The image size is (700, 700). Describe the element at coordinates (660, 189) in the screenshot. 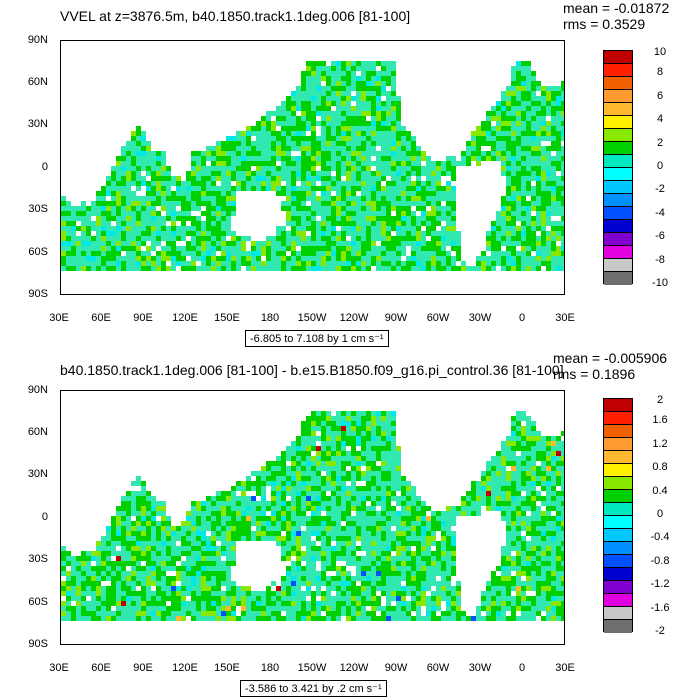

I see `colorbar-tick-label: -2` at that location.